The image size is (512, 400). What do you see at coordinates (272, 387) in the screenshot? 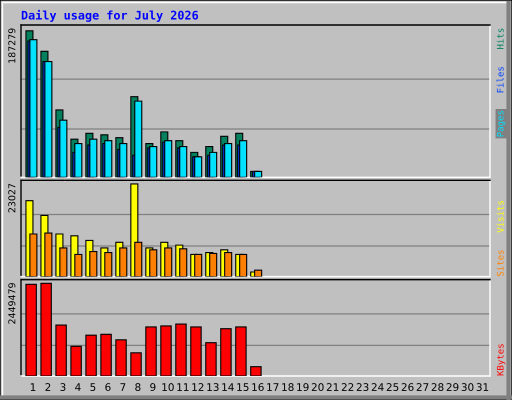
I see `x-tick-label: 17` at bounding box center [272, 387].